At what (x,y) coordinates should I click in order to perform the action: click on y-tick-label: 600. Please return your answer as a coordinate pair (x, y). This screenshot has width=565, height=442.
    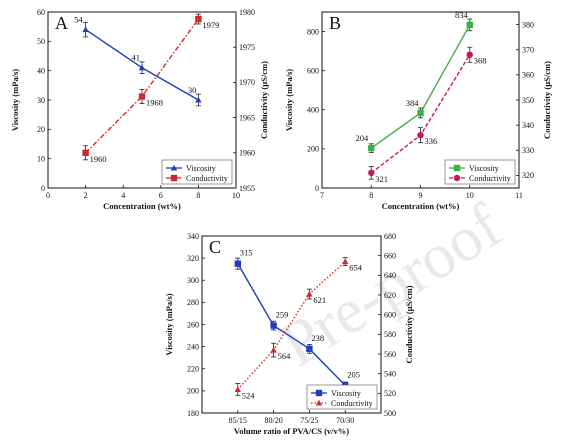
    Looking at the image, I should click on (313, 70).